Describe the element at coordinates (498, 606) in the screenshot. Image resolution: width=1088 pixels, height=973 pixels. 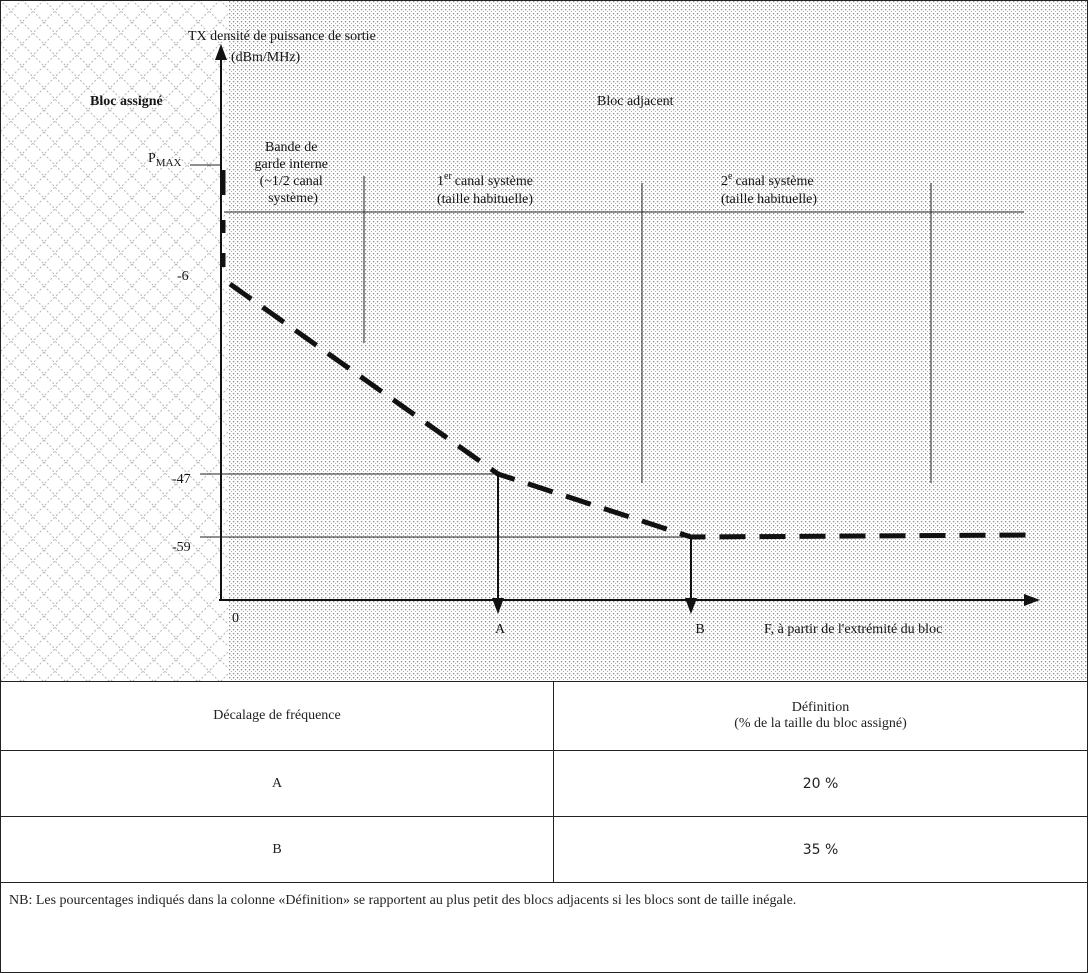
I see `point-a-arrow` at that location.